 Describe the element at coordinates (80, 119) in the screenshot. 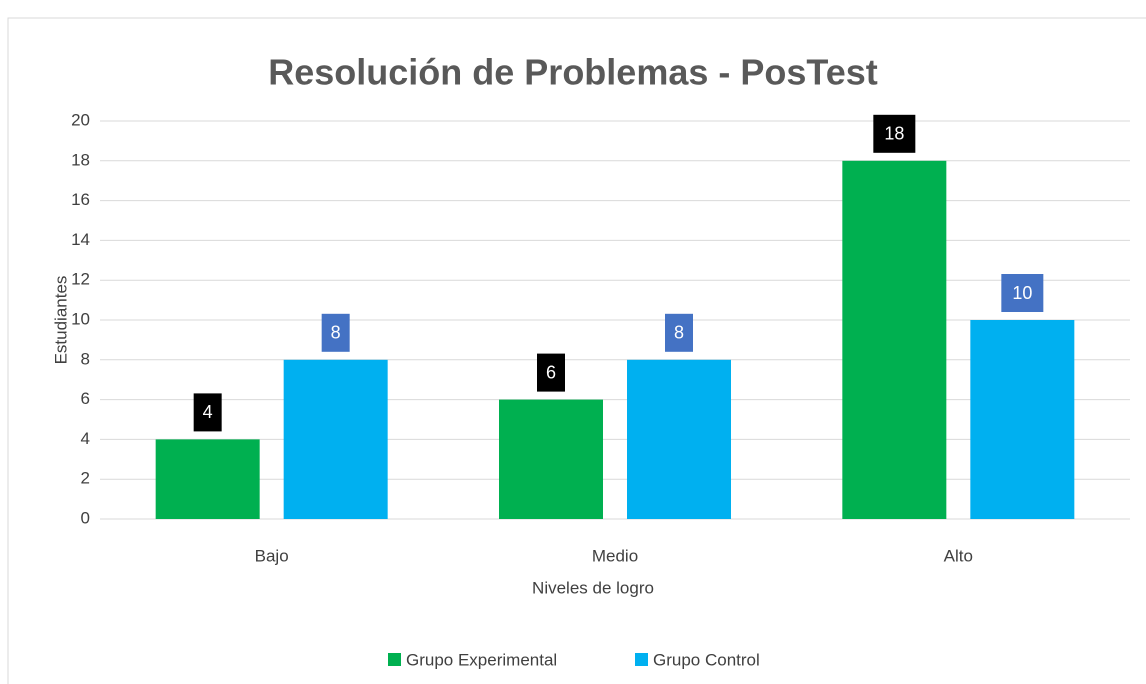

I see `y-tick-label: 20` at that location.